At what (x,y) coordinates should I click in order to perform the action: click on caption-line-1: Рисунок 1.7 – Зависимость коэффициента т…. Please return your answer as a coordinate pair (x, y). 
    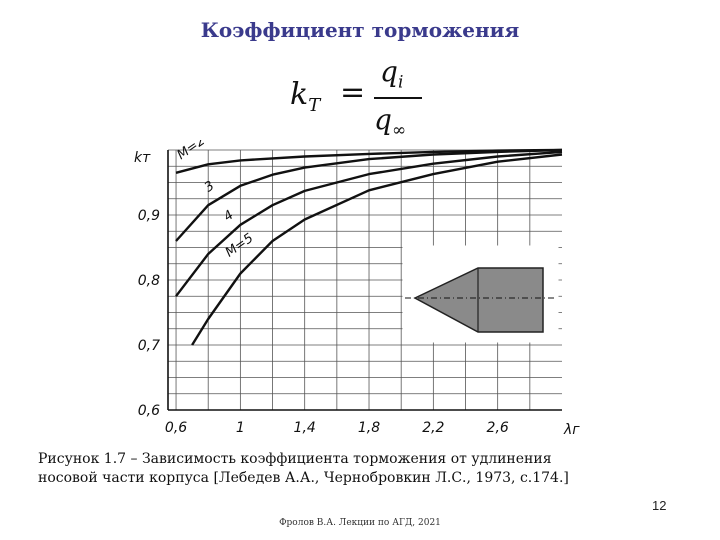
    Looking at the image, I should click on (295, 459).